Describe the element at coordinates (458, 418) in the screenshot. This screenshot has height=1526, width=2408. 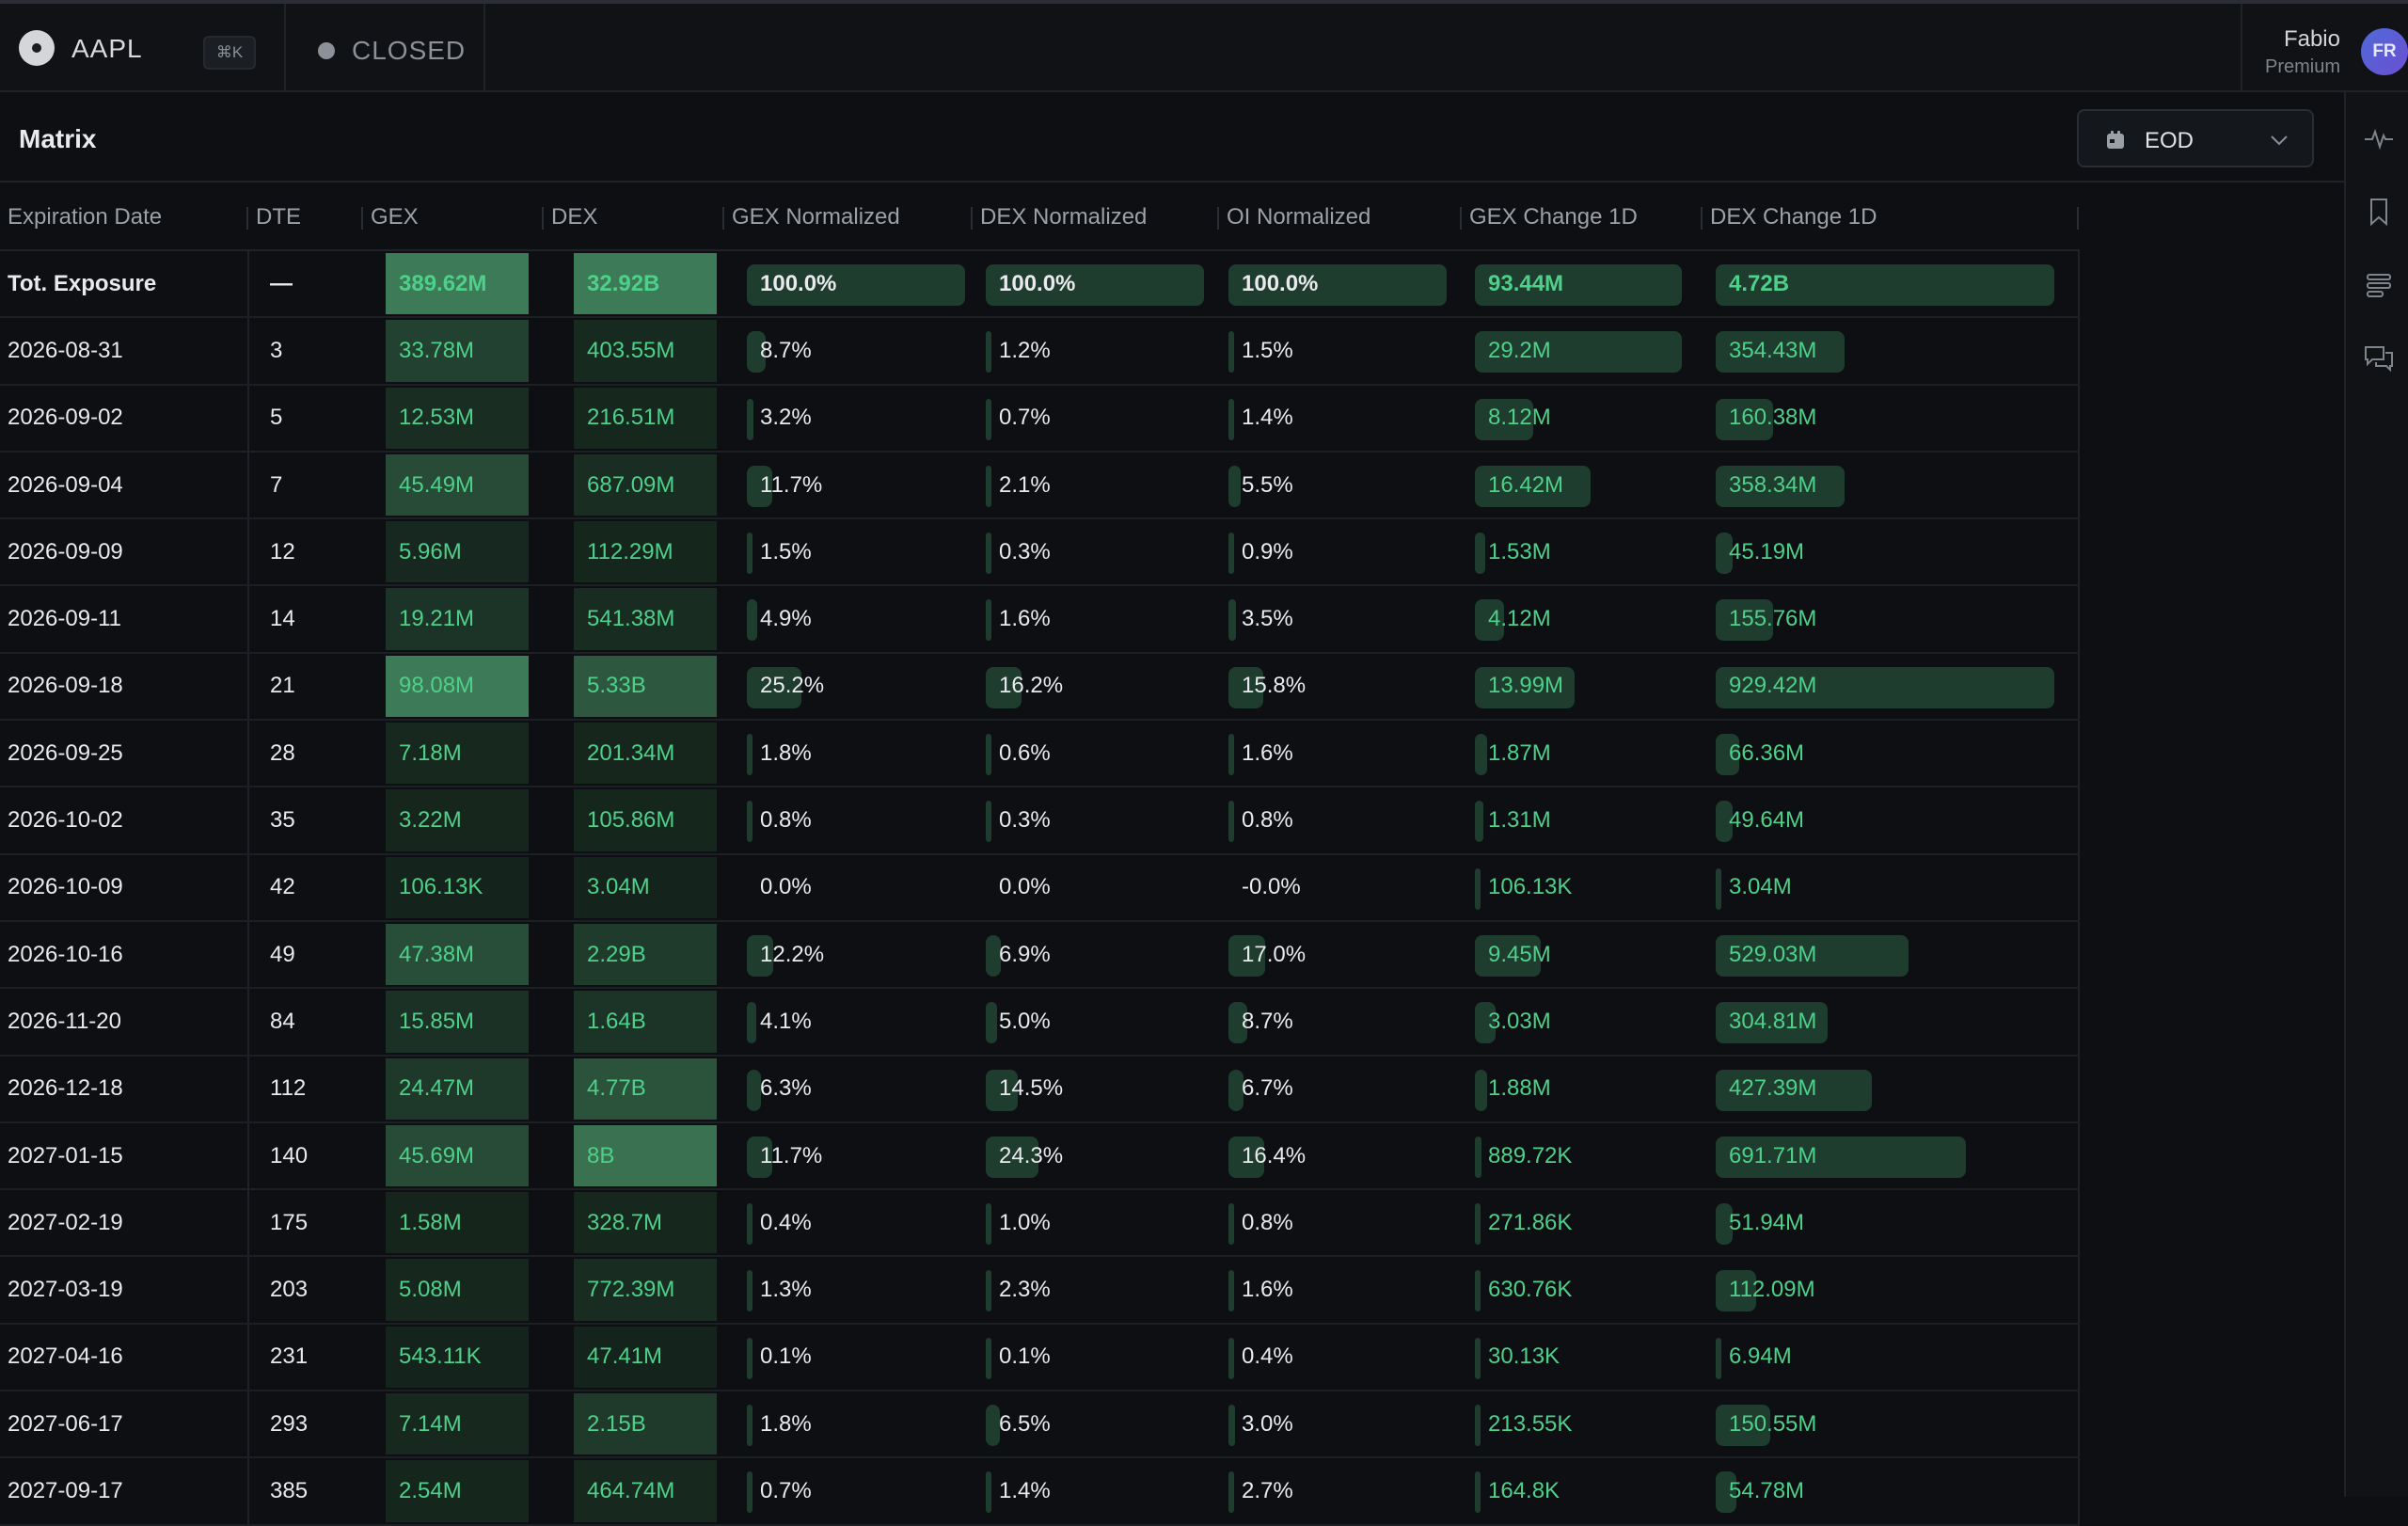
I see `gex-cell-value: 12.53M` at that location.